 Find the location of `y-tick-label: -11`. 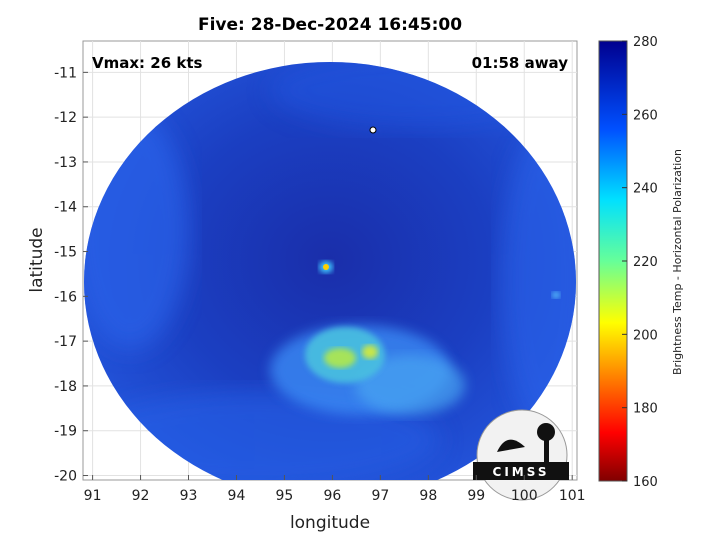

y-tick-label: -11 is located at coordinates (65, 73).